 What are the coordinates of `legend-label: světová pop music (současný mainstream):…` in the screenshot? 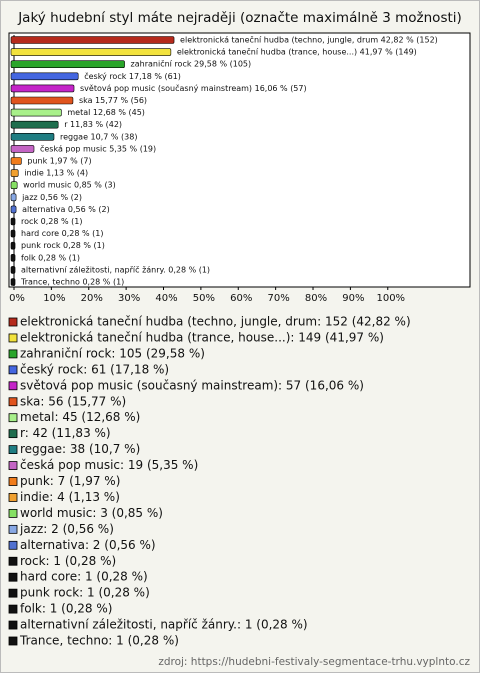 It's located at (192, 385).